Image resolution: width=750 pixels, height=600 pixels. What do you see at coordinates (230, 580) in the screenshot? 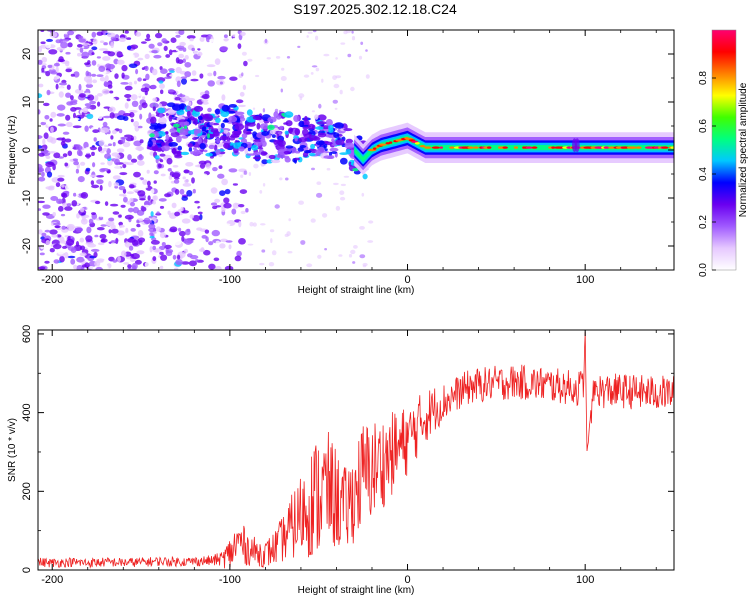
I see `snr-xtick-label: -100` at bounding box center [230, 580].